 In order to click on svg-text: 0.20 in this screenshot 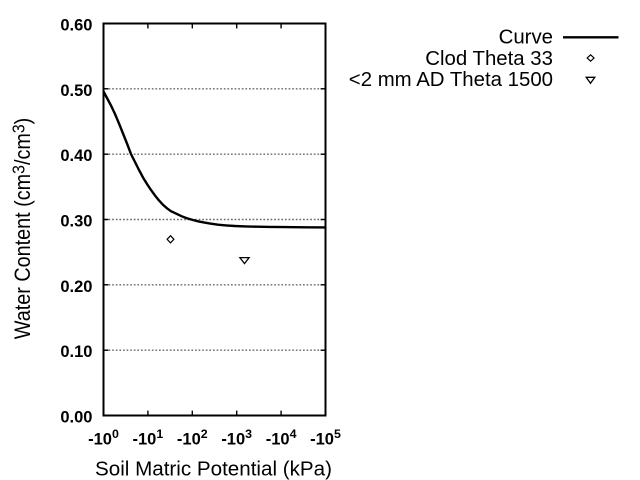, I will do `click(76, 287)`.